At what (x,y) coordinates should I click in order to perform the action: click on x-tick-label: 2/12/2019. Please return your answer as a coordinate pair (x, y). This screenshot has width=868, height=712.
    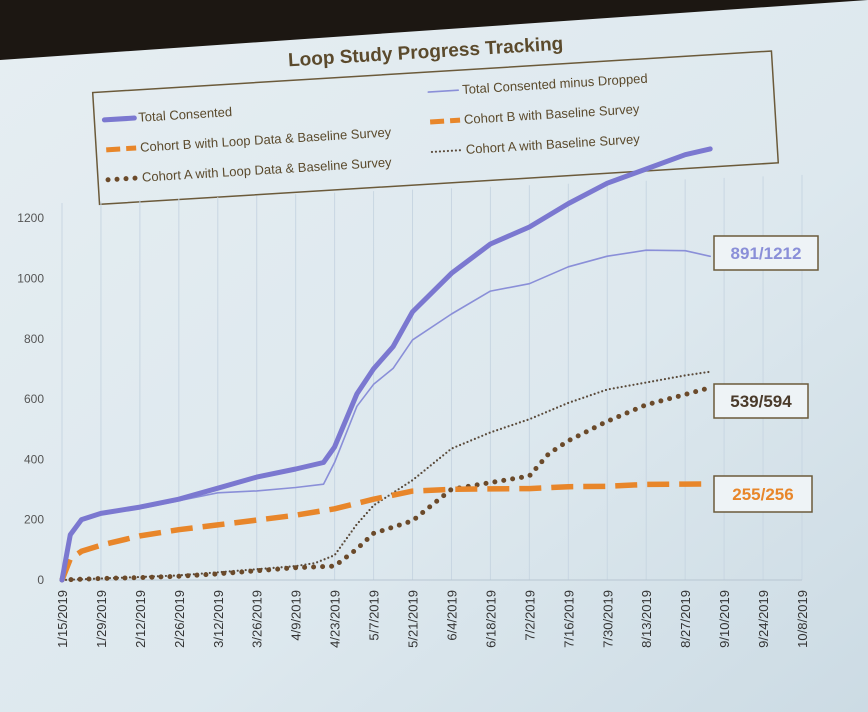
    Looking at the image, I should click on (140, 619).